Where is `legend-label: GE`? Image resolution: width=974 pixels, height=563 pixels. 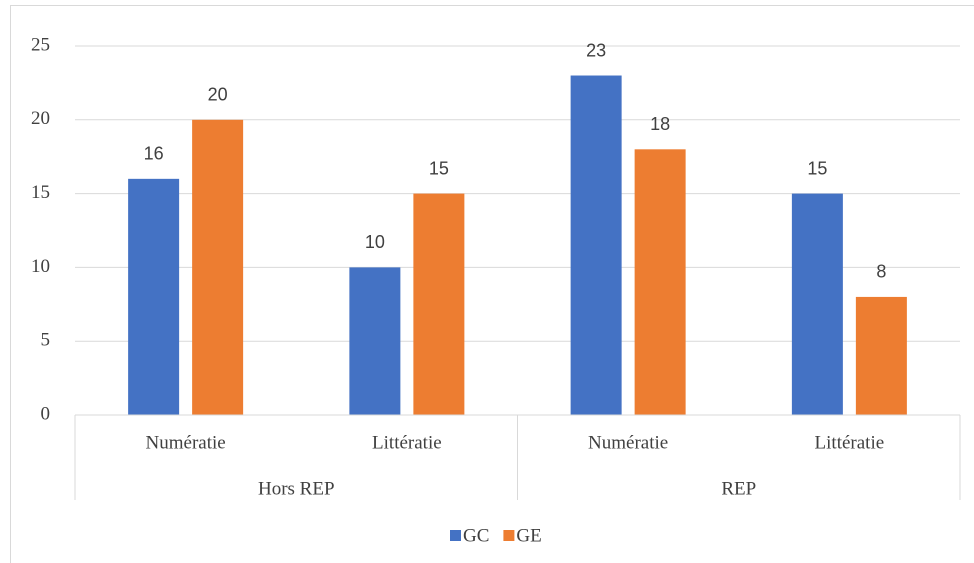 legend-label: GE is located at coordinates (528, 535).